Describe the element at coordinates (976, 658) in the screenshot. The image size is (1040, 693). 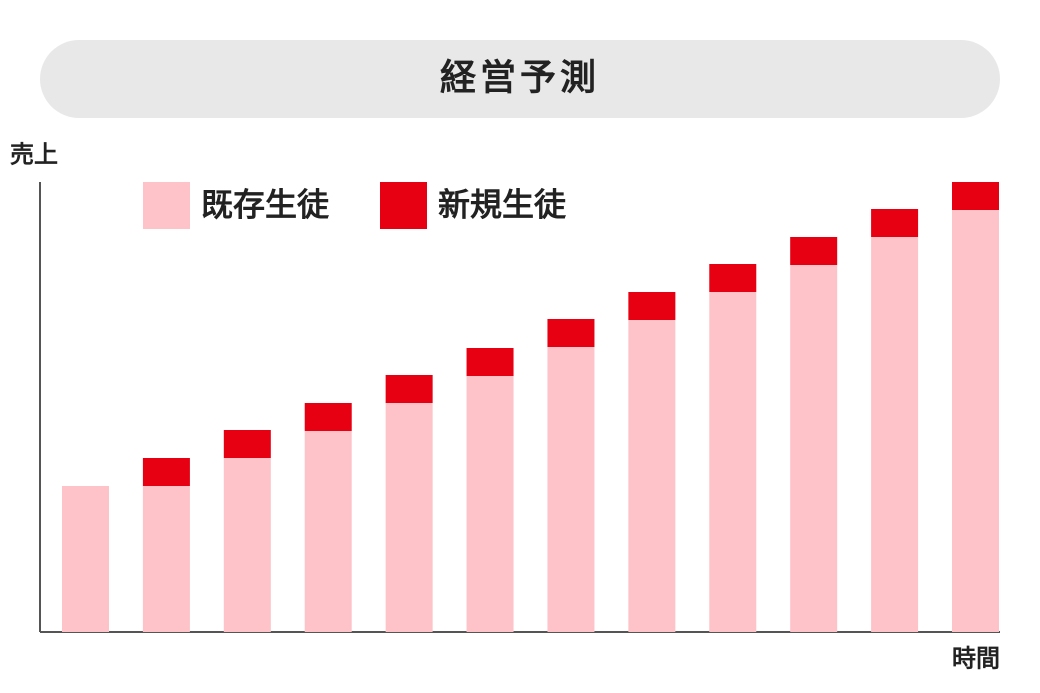
I see `x-axis-label: 時間` at that location.